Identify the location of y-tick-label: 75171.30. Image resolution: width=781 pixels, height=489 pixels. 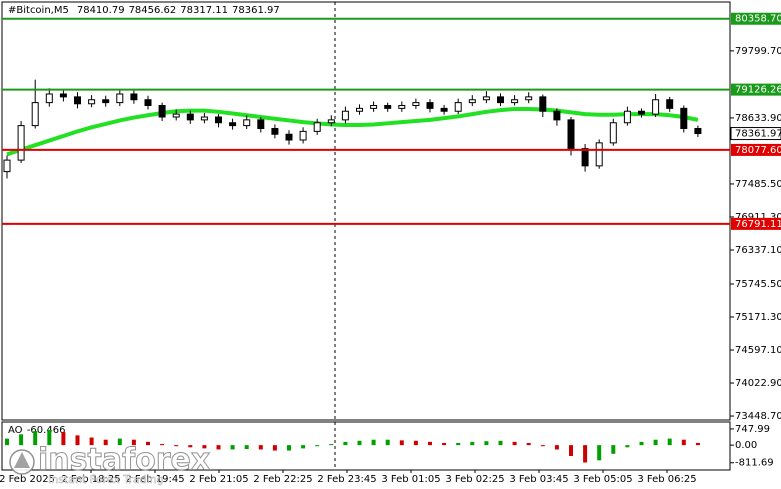
(758, 317).